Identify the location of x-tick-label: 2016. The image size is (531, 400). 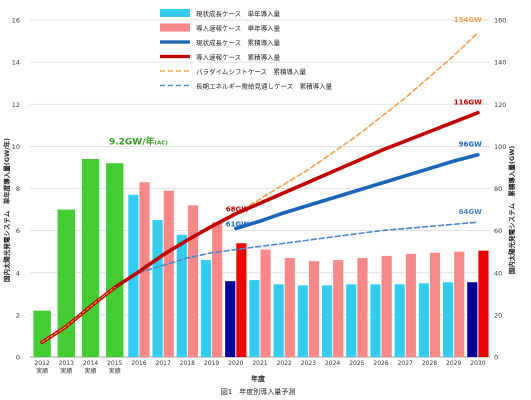
(138, 363).